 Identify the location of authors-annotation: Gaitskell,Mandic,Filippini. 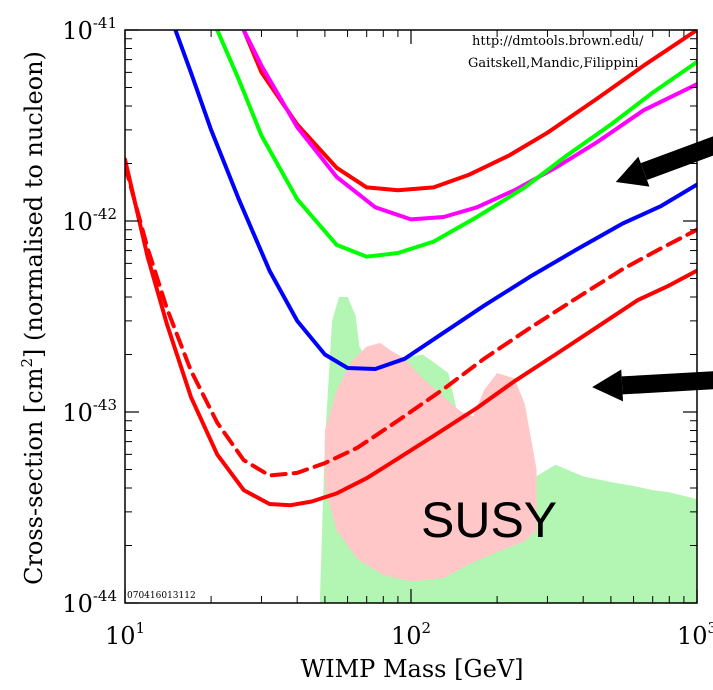
(553, 63).